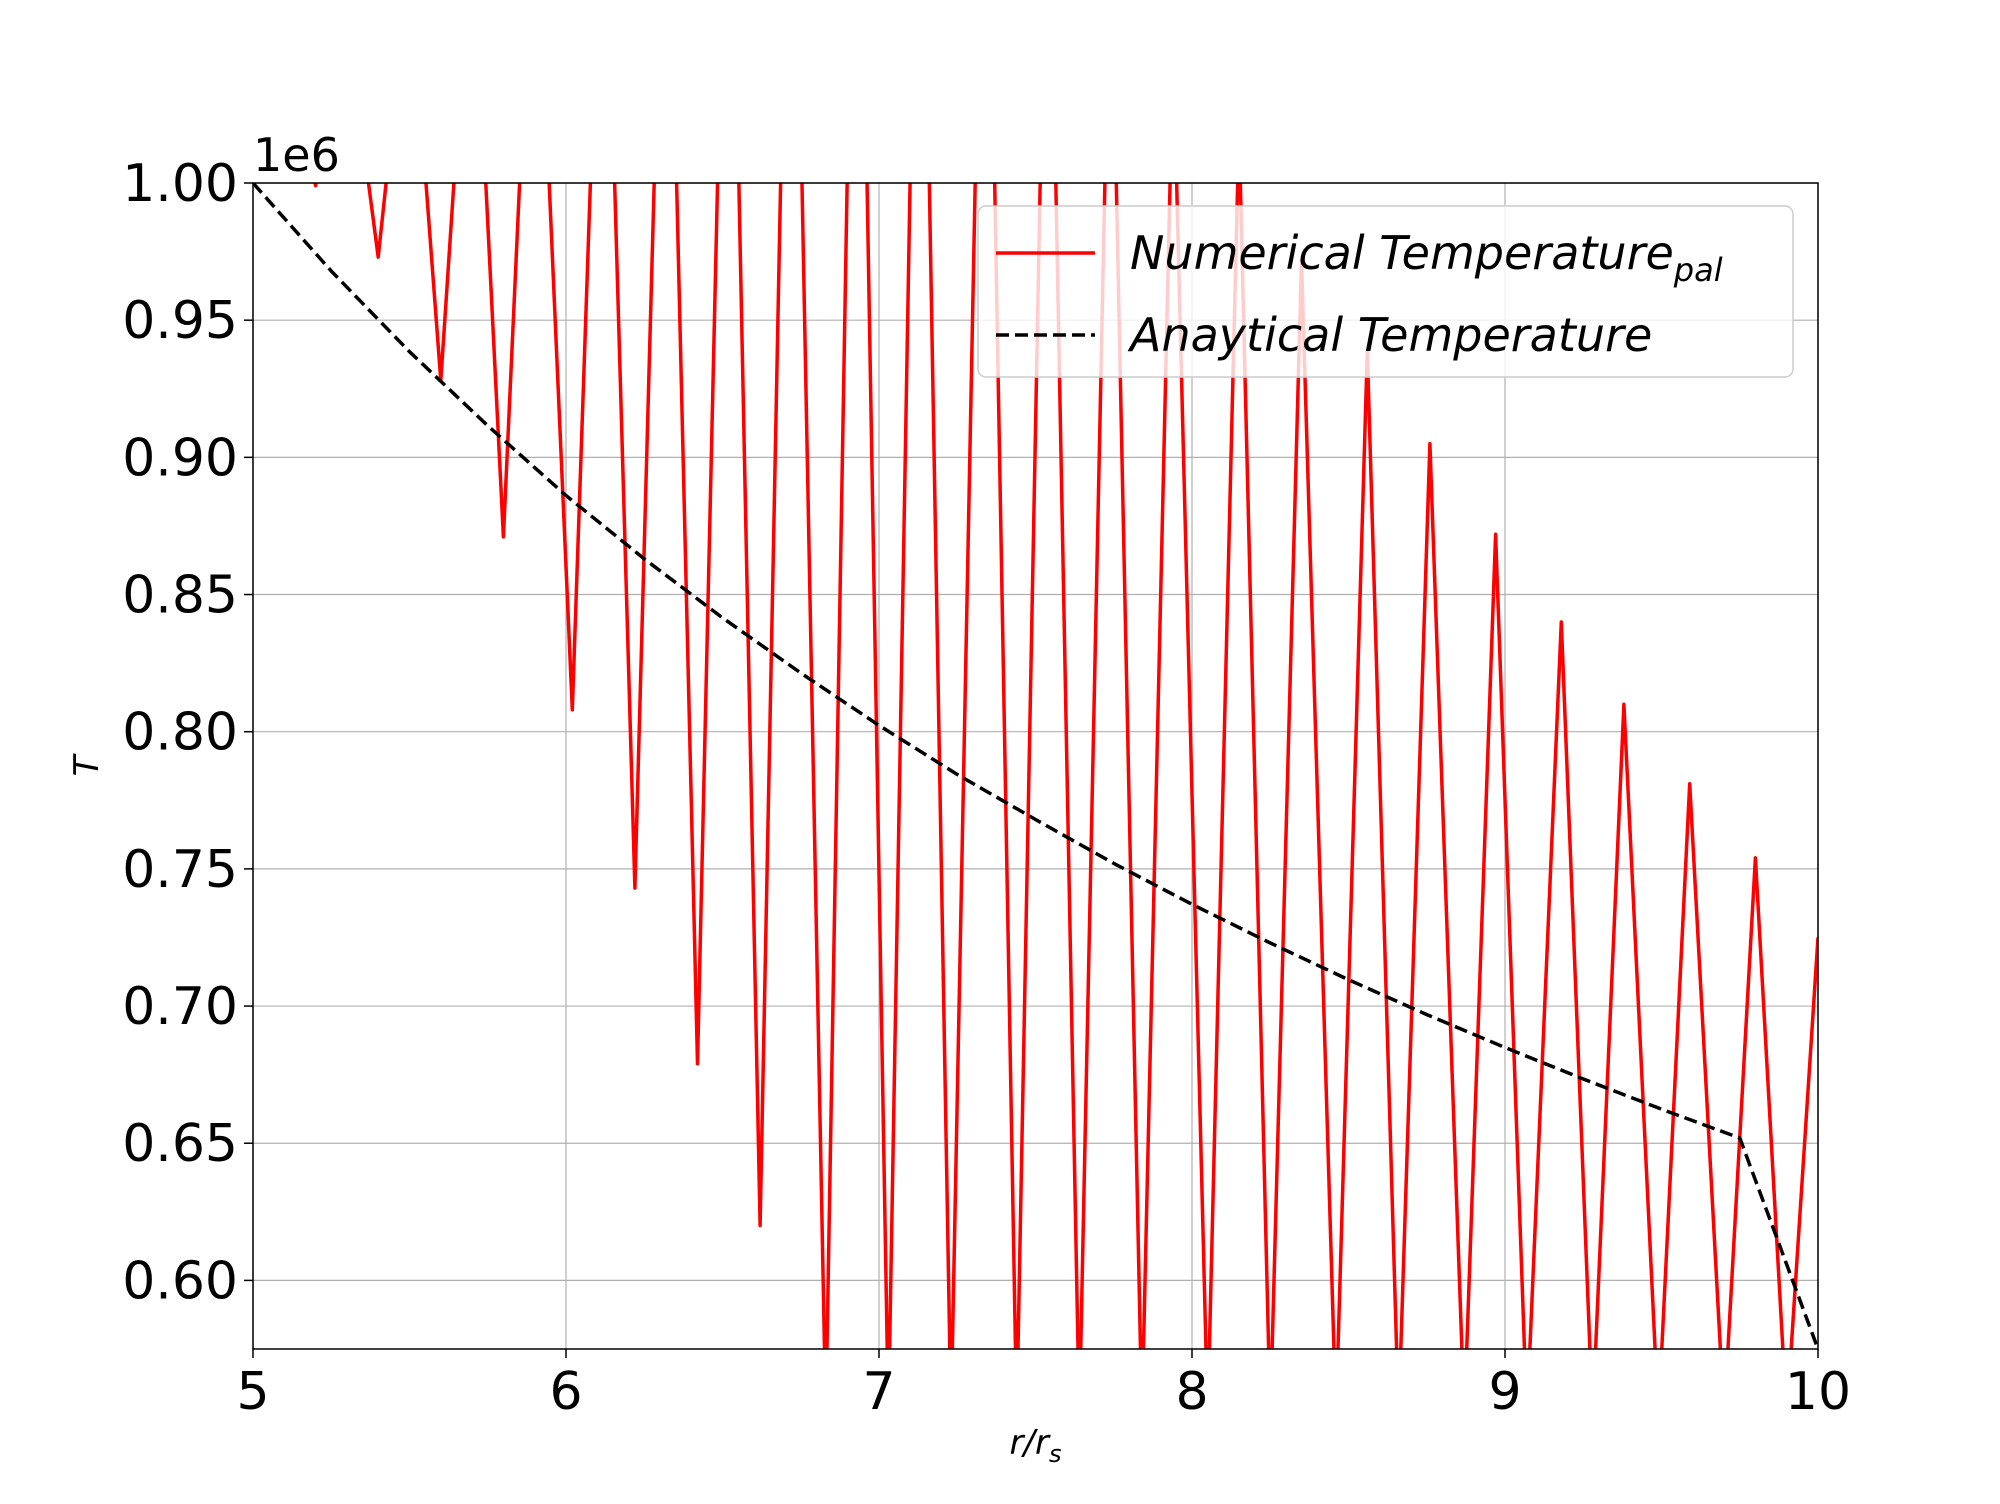  Describe the element at coordinates (1030, 1443) in the screenshot. I see `x-axis-label-main: r/r` at that location.